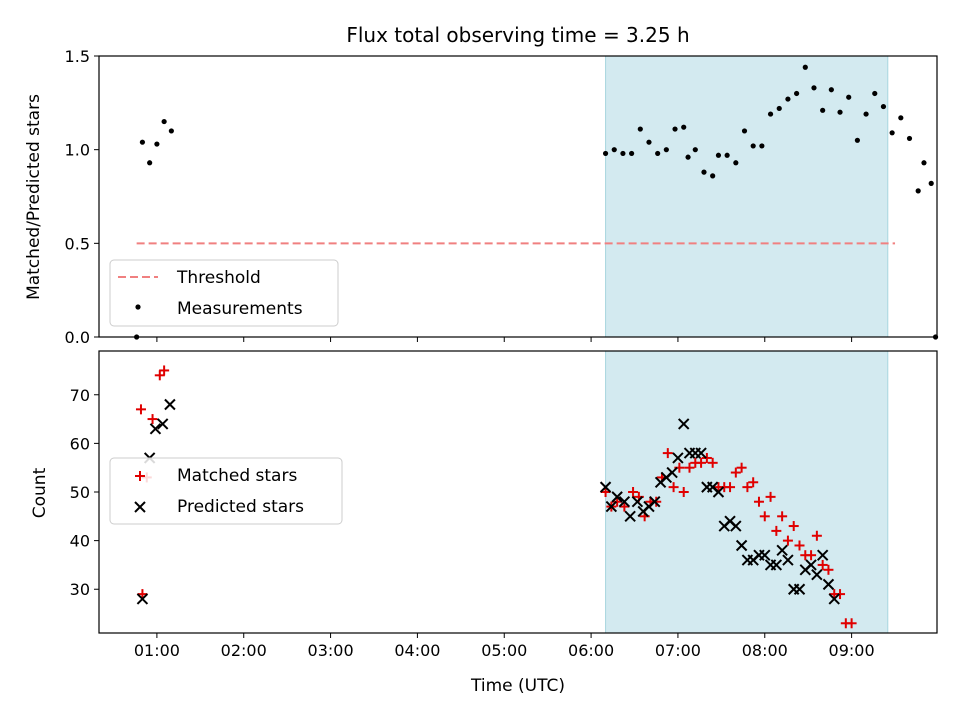  Describe the element at coordinates (517, 35) in the screenshot. I see `chart-title: Flux total observing time = 3.25 h` at that location.